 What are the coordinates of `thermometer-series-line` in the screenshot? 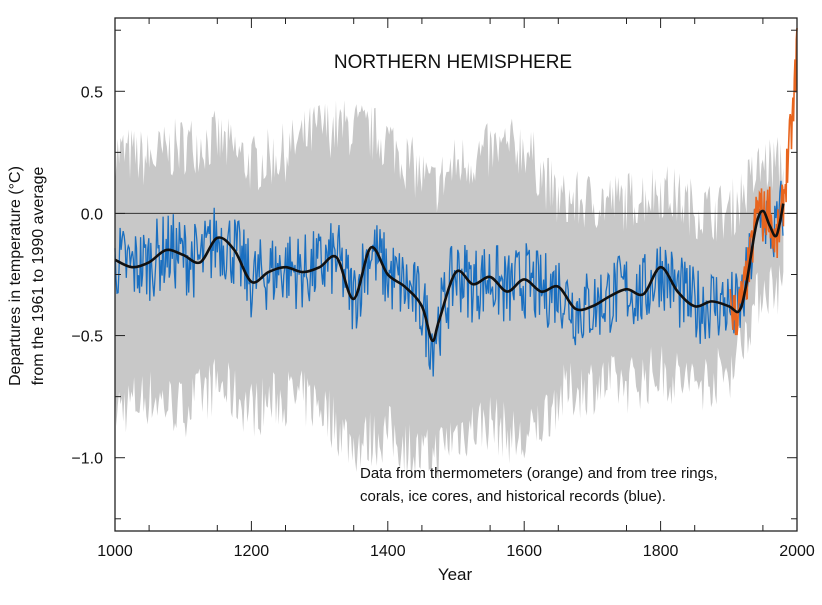 It's located at (763, 181).